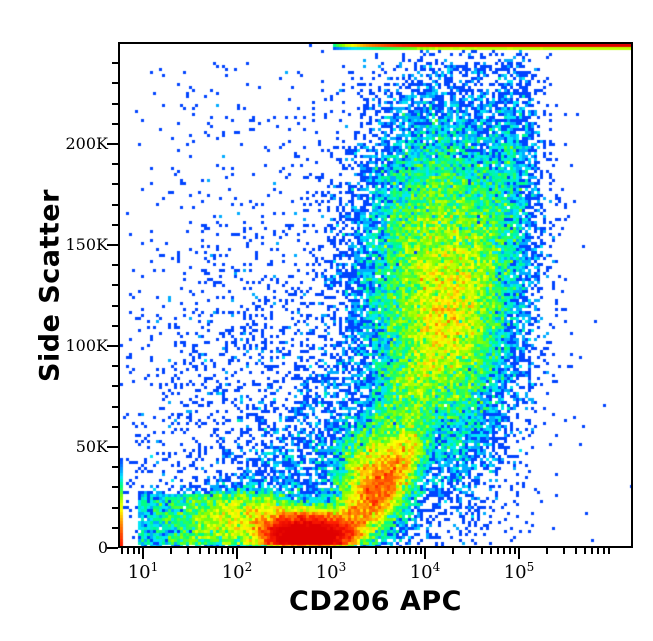 The height and width of the screenshot is (641, 653). Describe the element at coordinates (154, 567) in the screenshot. I see `x-tick-exponent: 1` at that location.